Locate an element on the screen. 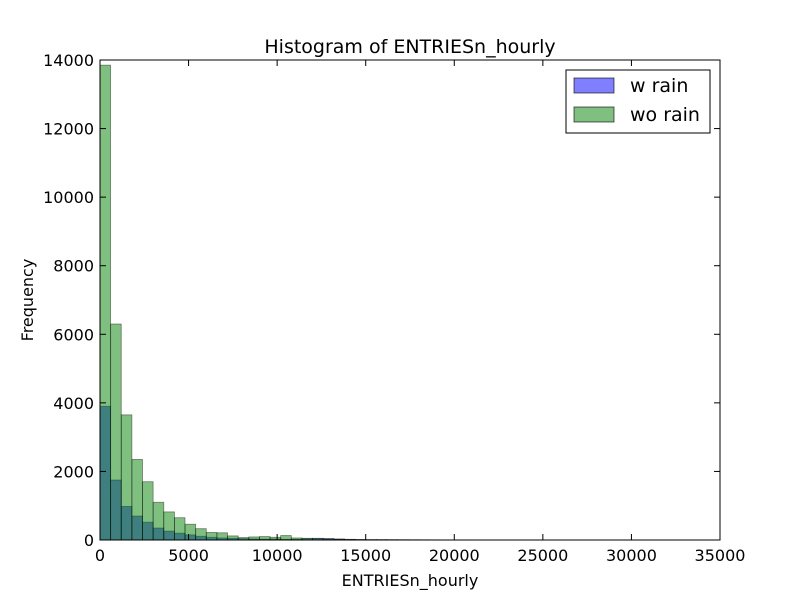 The width and height of the screenshot is (800, 600). x-axis-label: ENTRIESn_hourly is located at coordinates (410, 581).